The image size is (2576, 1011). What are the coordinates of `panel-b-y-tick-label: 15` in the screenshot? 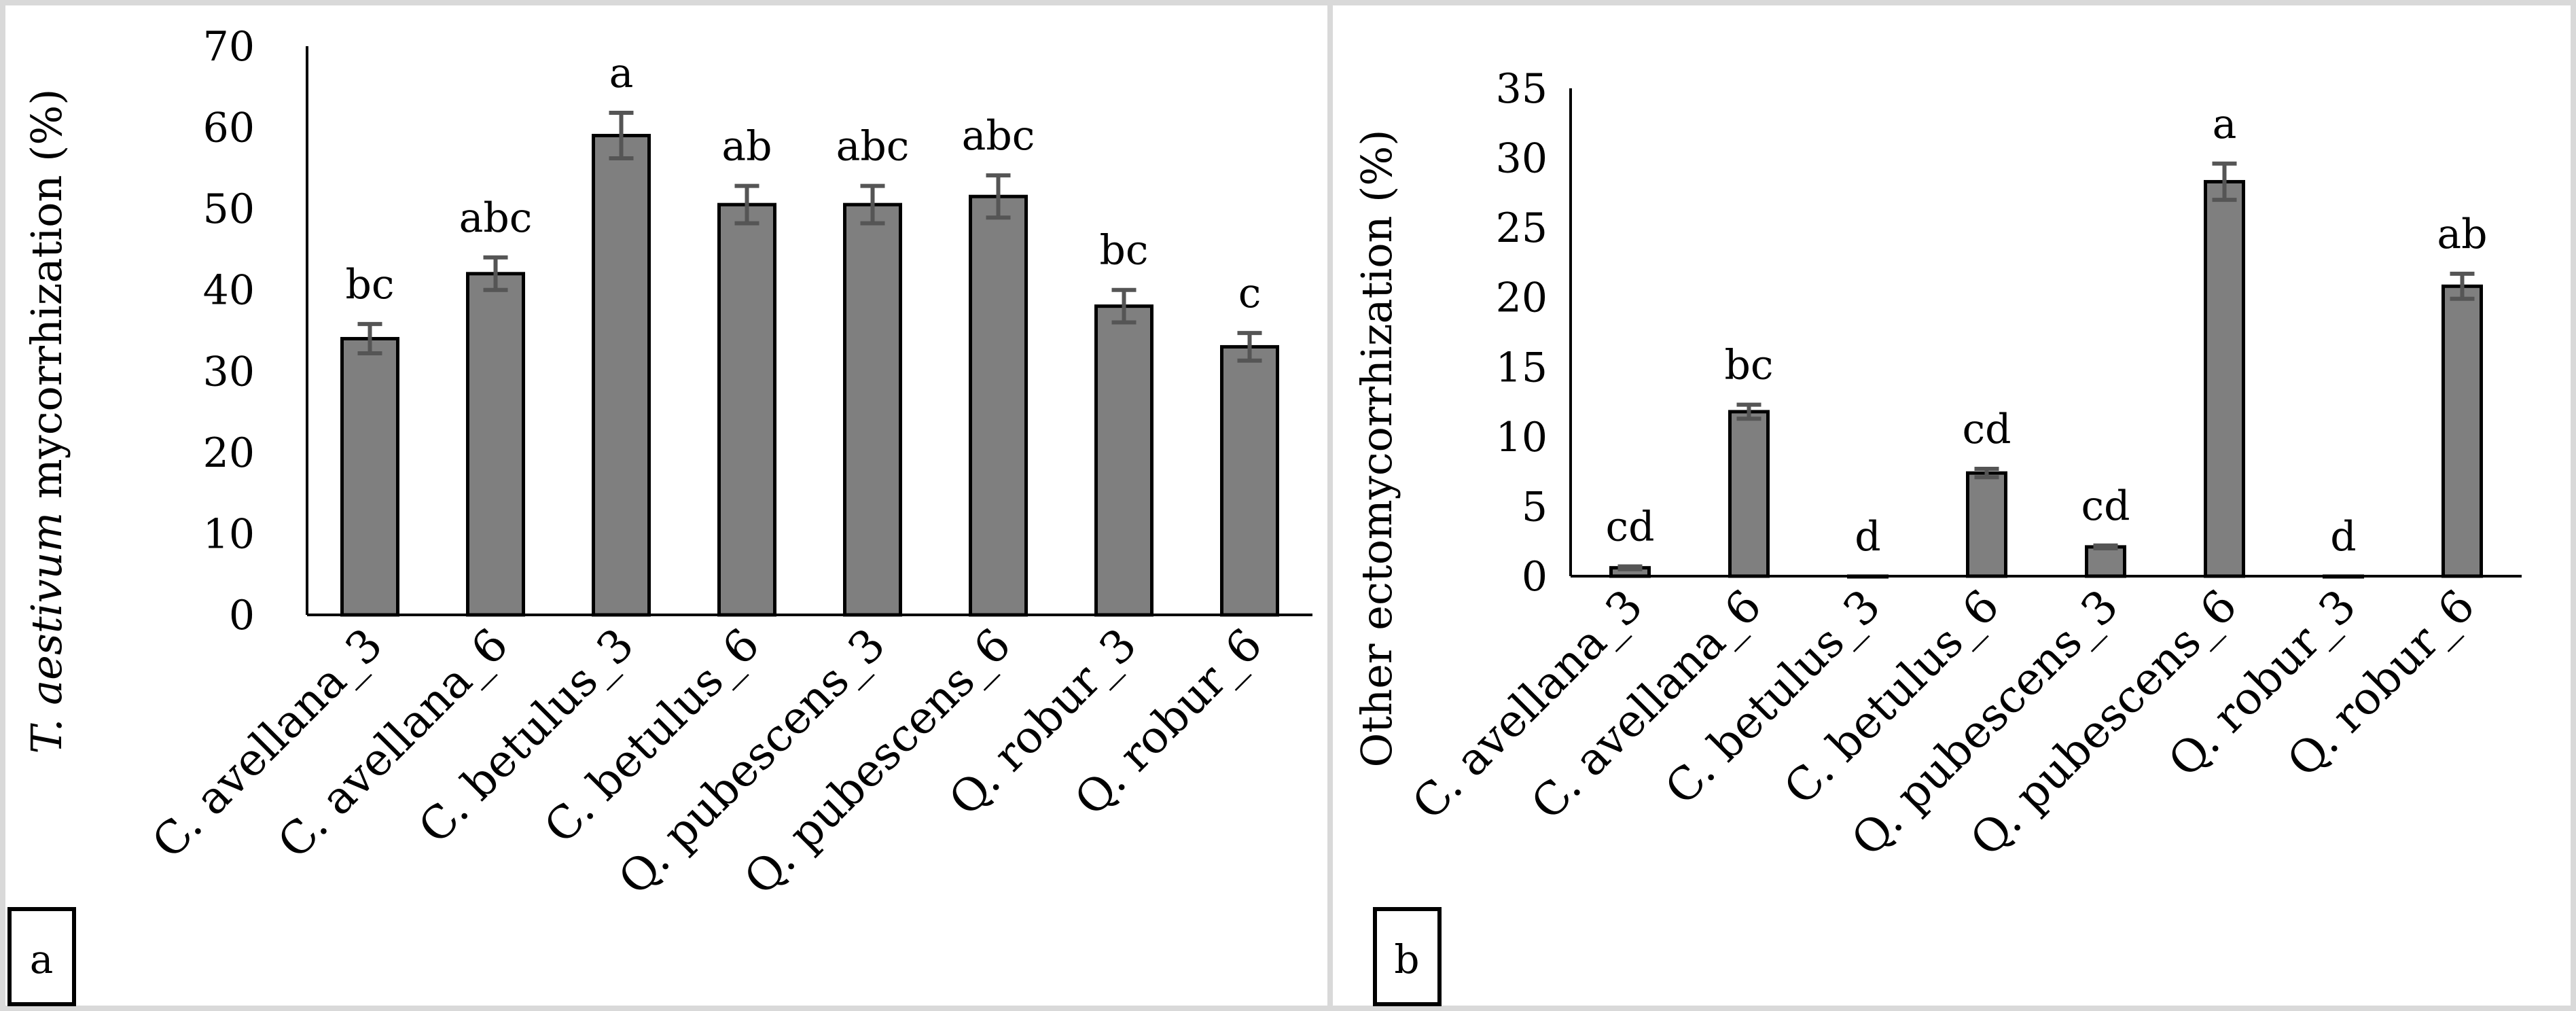 It's located at (1522, 367).